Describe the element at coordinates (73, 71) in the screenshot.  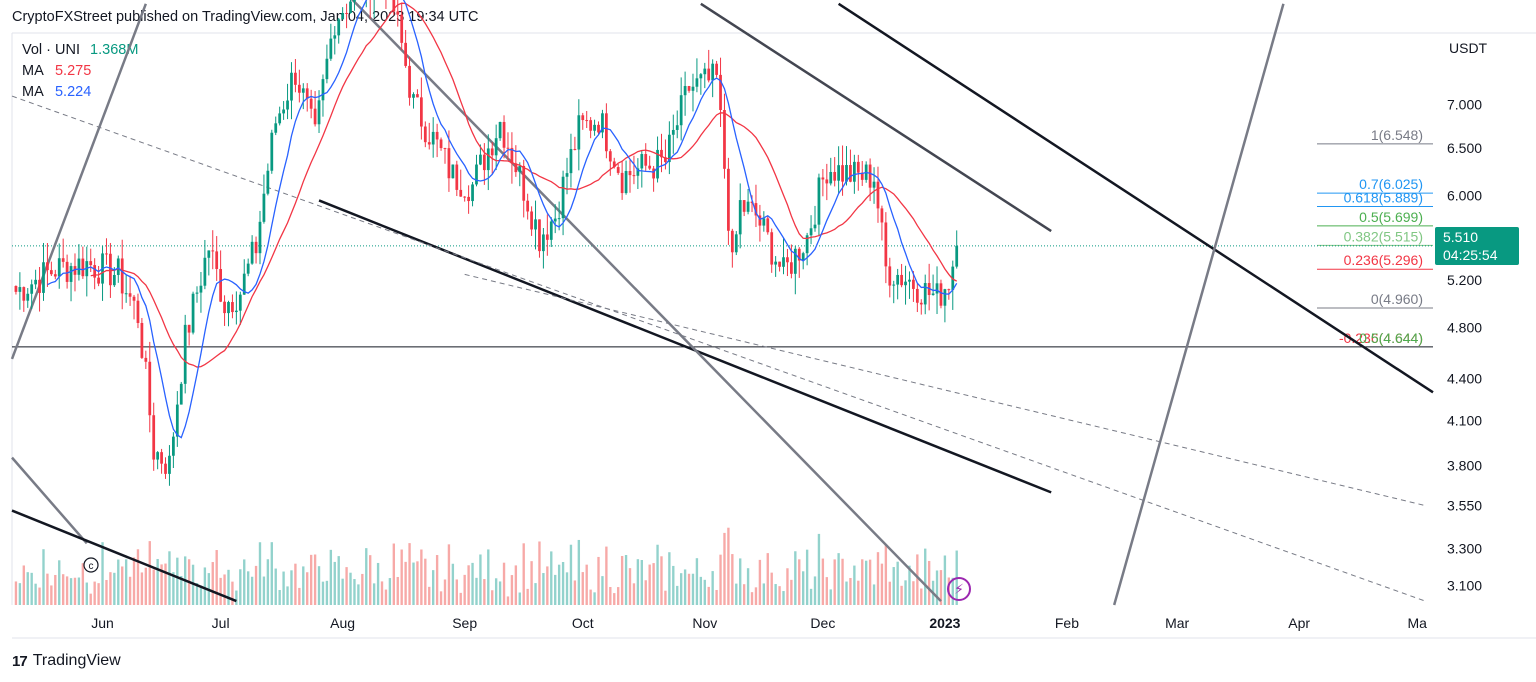
I see `ma1-legend-value: 5.275` at that location.